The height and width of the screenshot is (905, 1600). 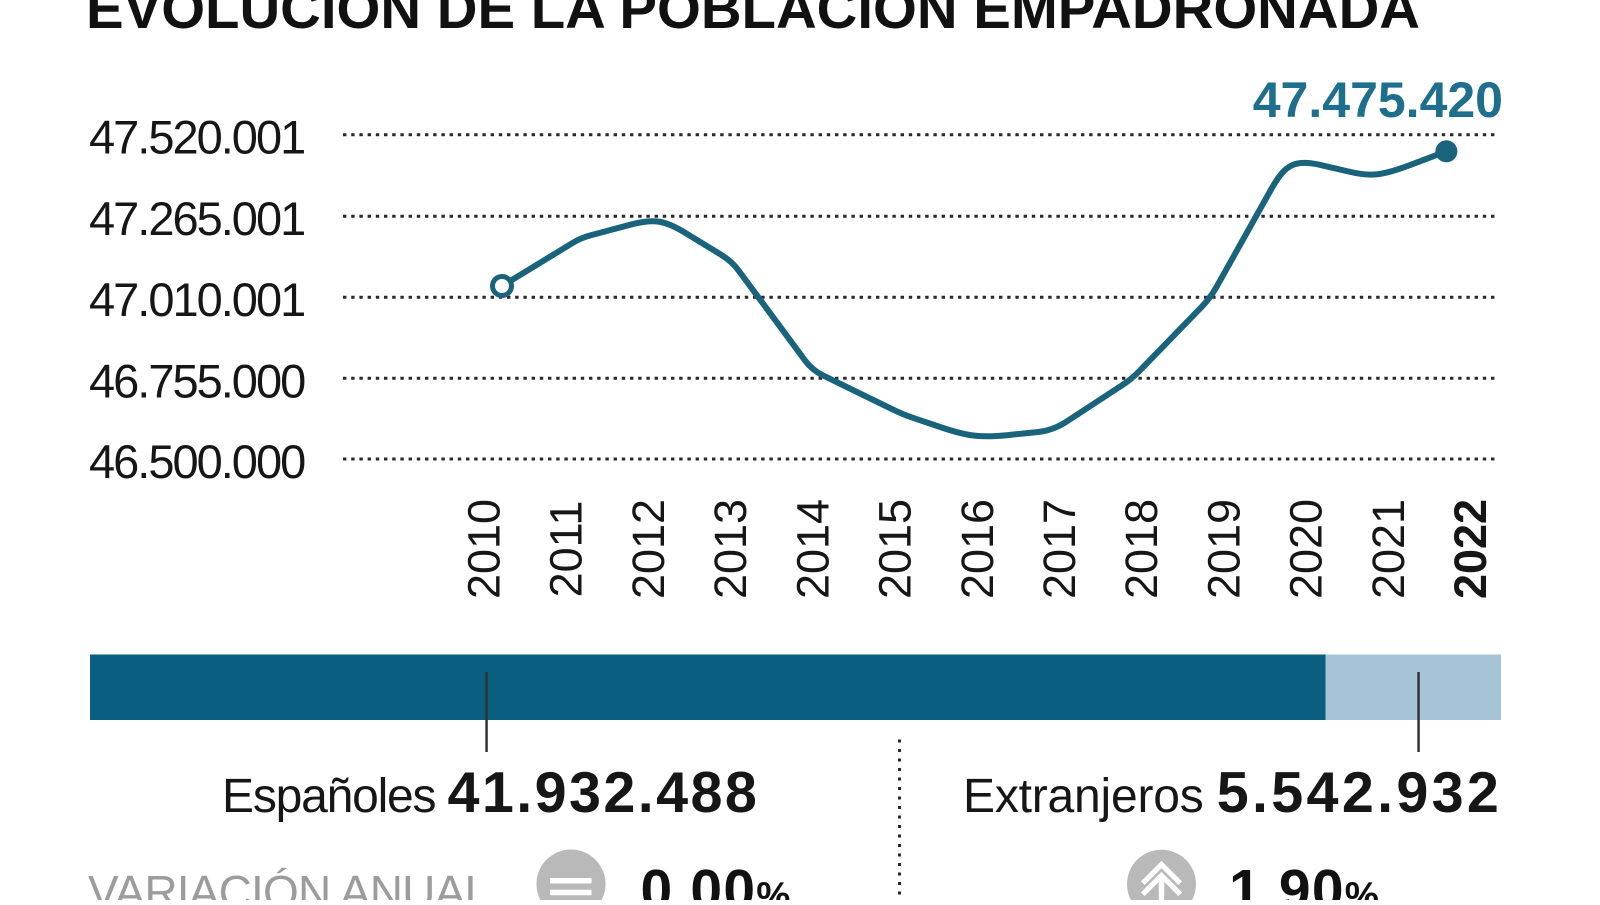 I want to click on svg-text: 47.520.001, so click(x=196, y=137).